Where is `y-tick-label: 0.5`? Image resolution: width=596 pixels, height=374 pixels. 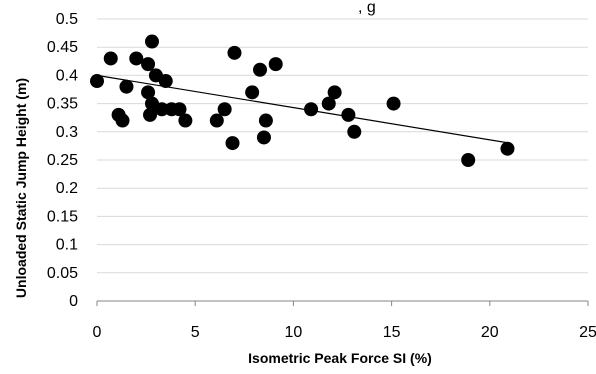 y-tick-label: 0.5 is located at coordinates (67, 19).